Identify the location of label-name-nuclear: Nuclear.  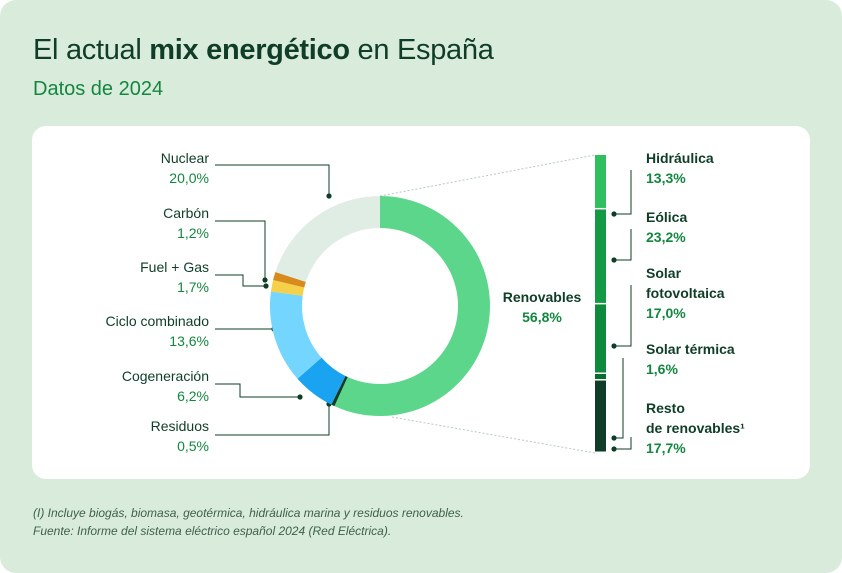
(185, 158).